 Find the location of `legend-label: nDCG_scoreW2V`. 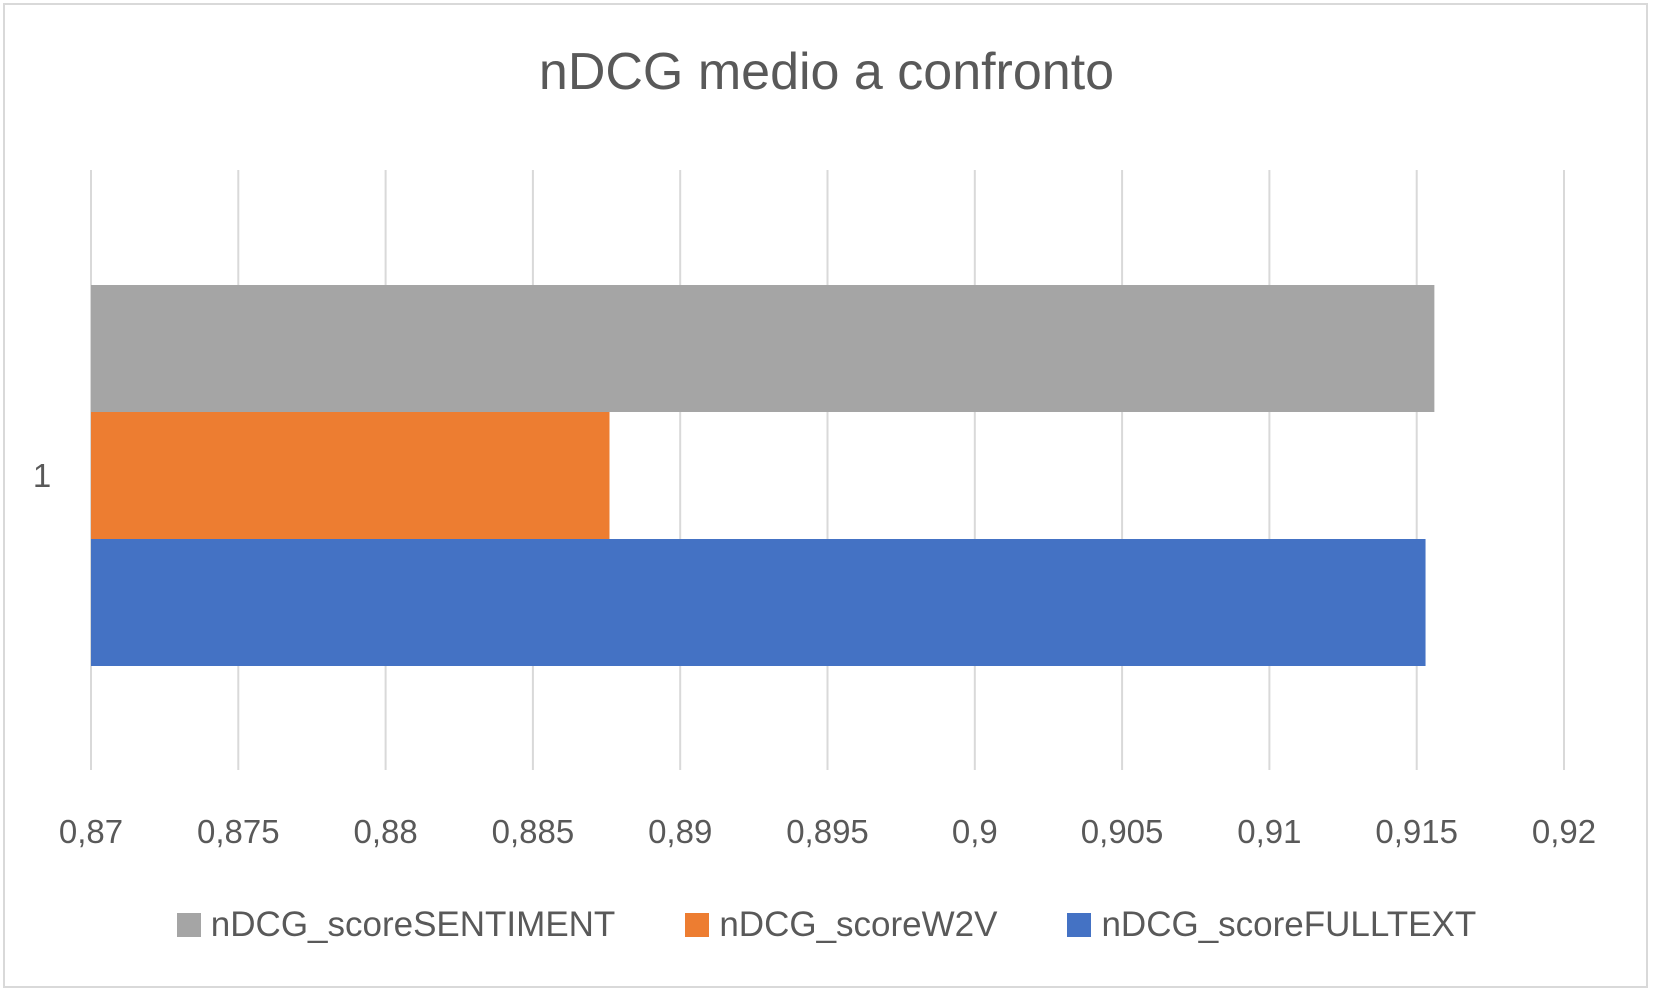

legend-label: nDCG_scoreW2V is located at coordinates (858, 924).